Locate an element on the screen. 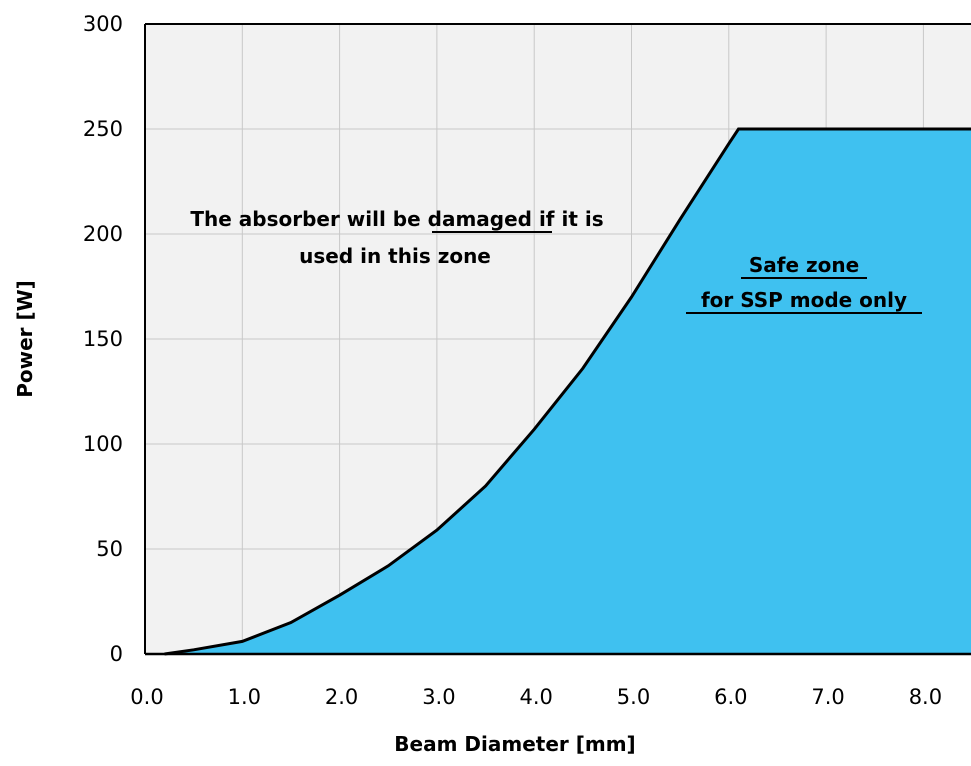  x-tick-label: 3.0 is located at coordinates (438, 697).